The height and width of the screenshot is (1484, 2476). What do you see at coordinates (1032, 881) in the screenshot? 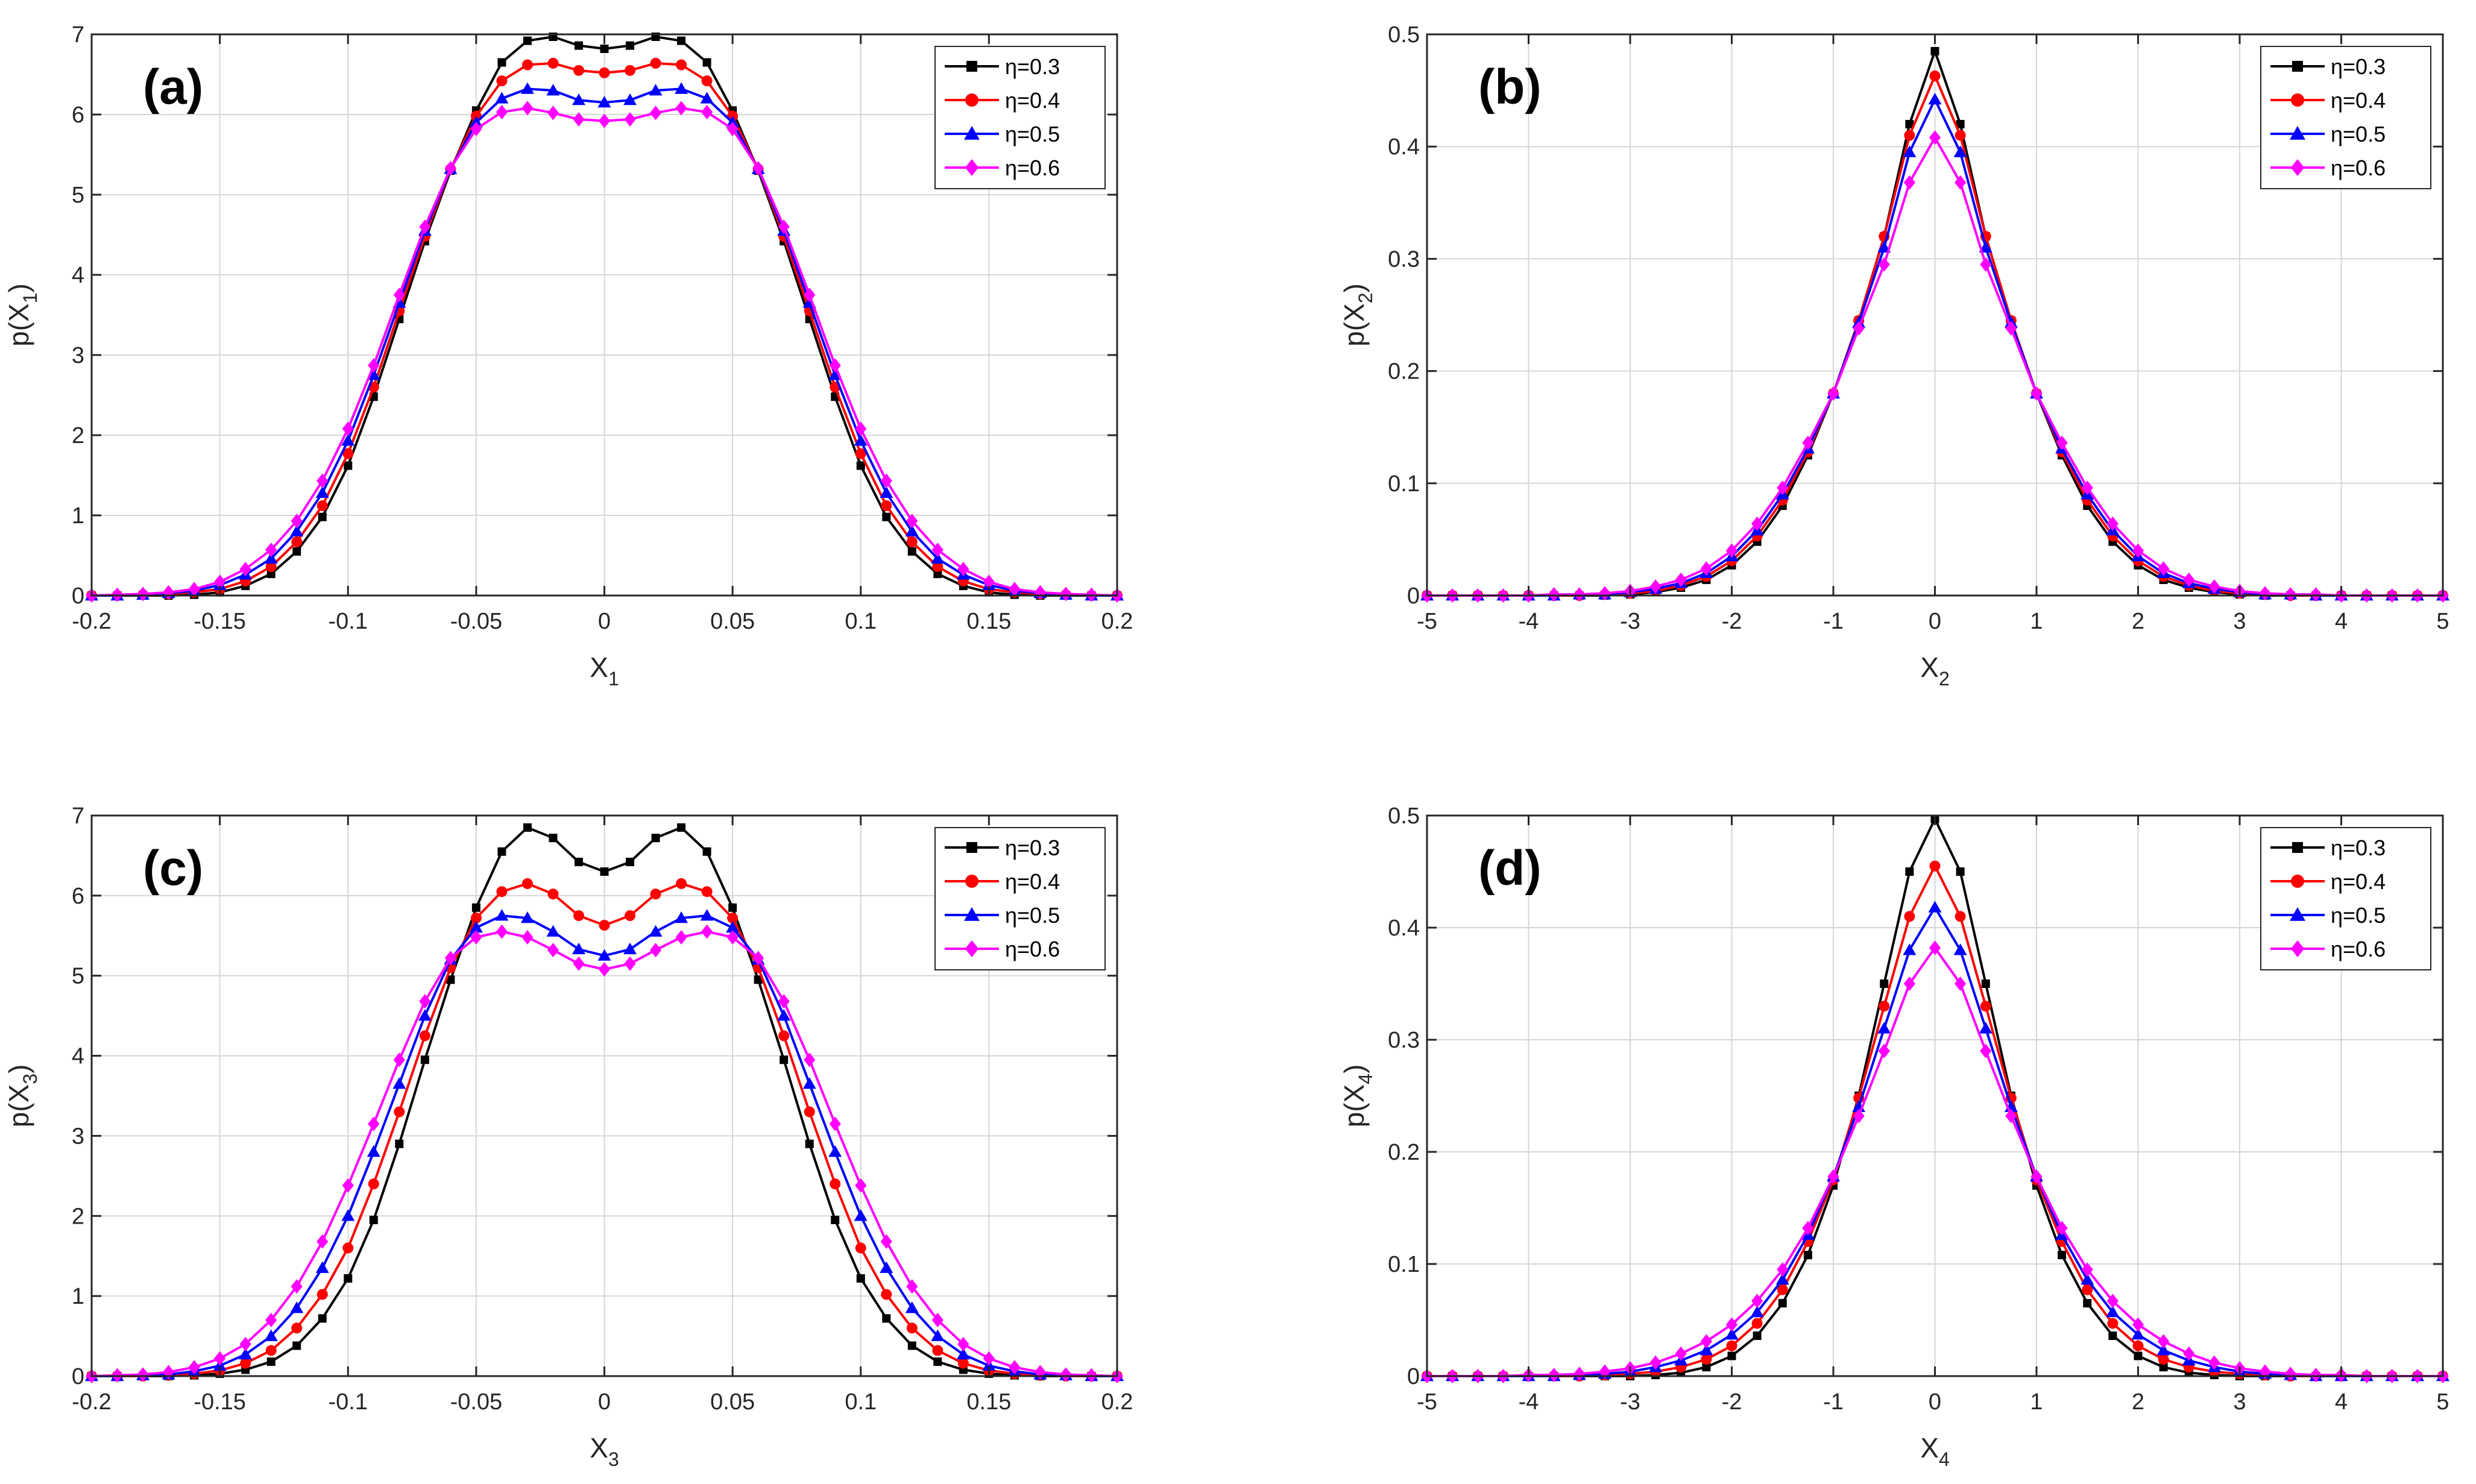
I see `legend-label: η=0.4` at bounding box center [1032, 881].